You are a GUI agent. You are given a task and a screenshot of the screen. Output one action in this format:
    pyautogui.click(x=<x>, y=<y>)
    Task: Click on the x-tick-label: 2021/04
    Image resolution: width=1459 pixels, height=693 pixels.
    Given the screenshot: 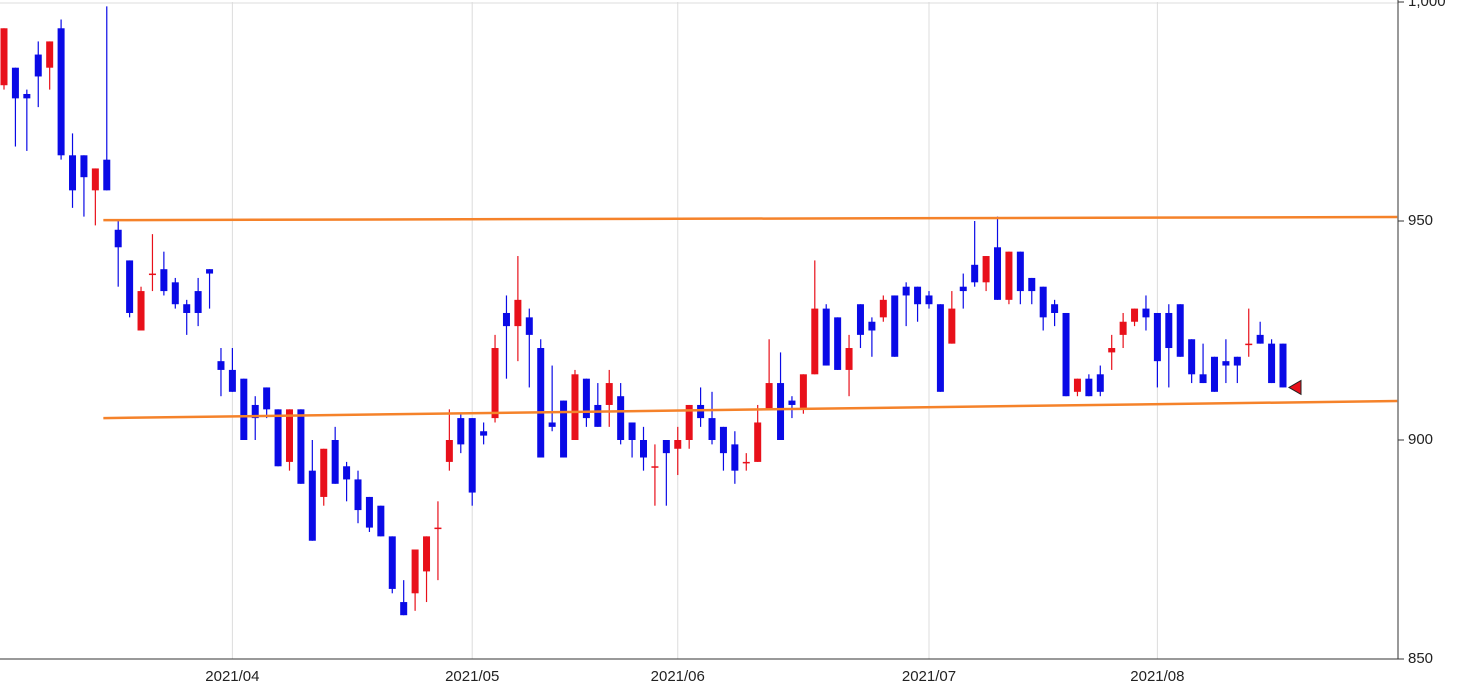 What is the action you would take?
    pyautogui.click(x=232, y=676)
    